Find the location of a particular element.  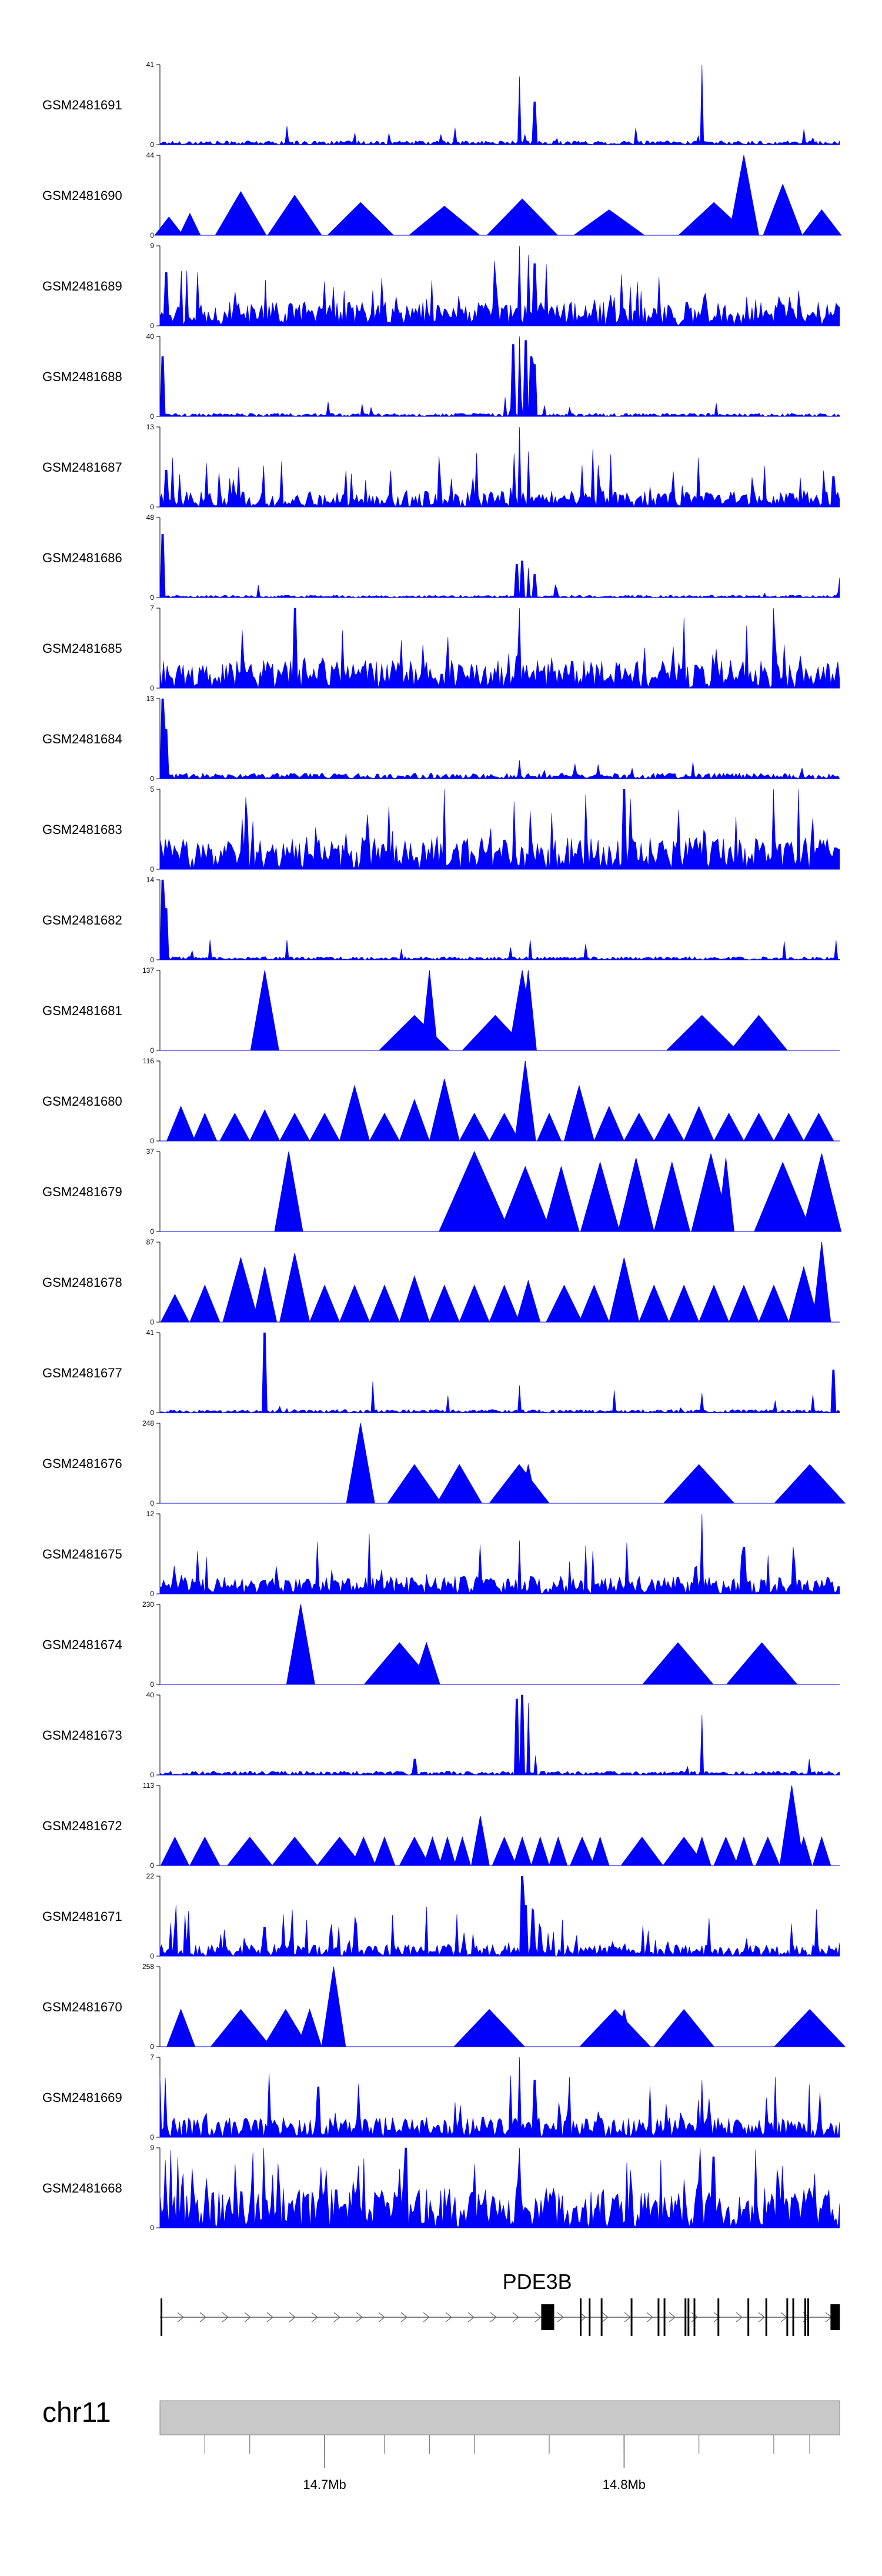

track-label: GSM2481678 is located at coordinates (82, 1282).